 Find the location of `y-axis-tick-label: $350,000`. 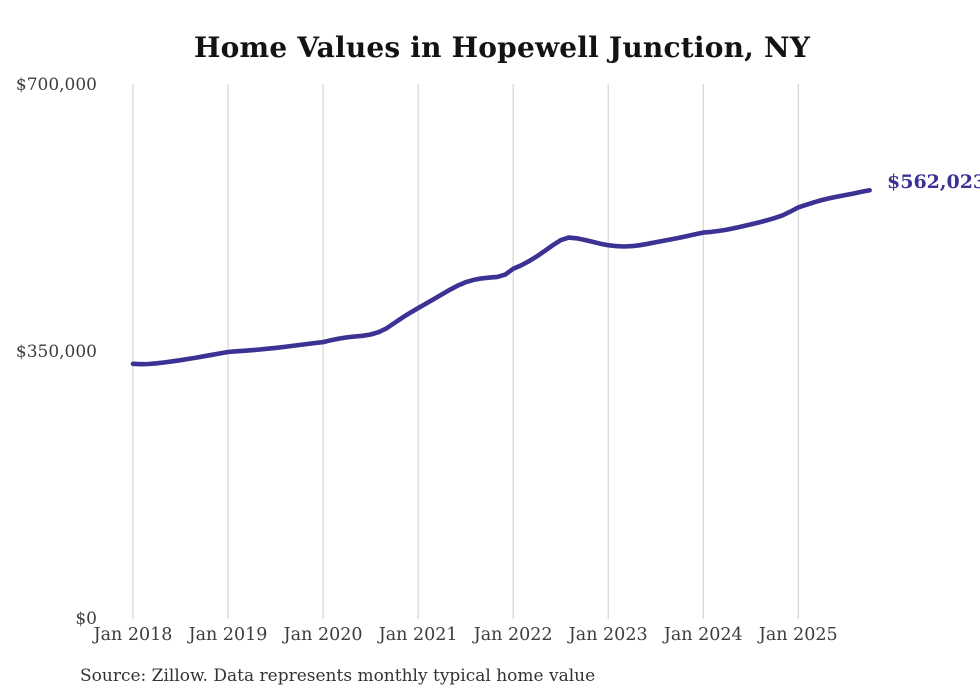

y-axis-tick-label: $350,000 is located at coordinates (56, 352).